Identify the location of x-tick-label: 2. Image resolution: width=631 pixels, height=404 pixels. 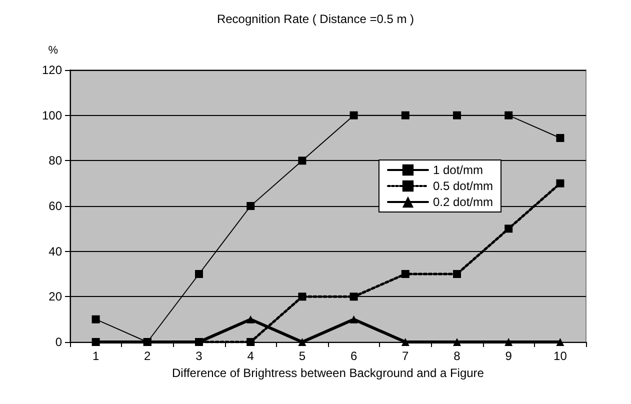
(148, 356).